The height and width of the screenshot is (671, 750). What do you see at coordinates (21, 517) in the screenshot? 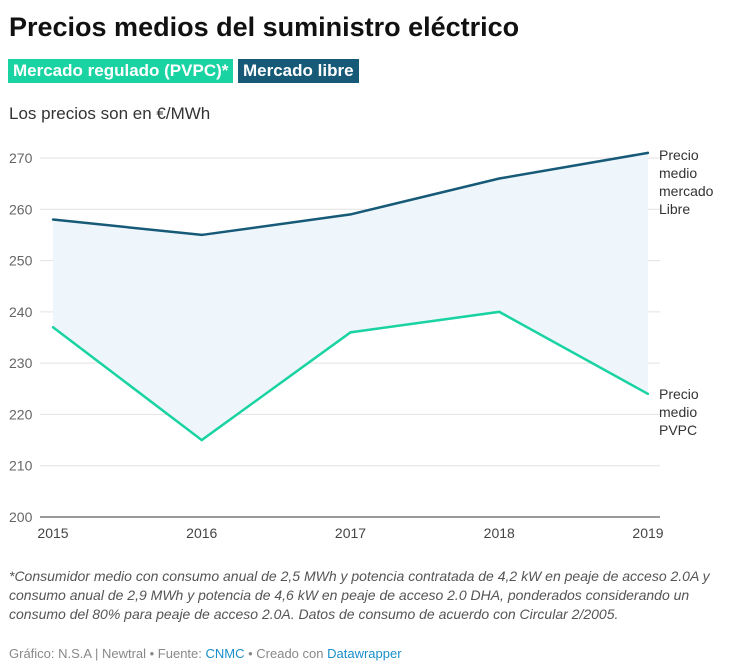
I see `y-tick-label: 200` at bounding box center [21, 517].